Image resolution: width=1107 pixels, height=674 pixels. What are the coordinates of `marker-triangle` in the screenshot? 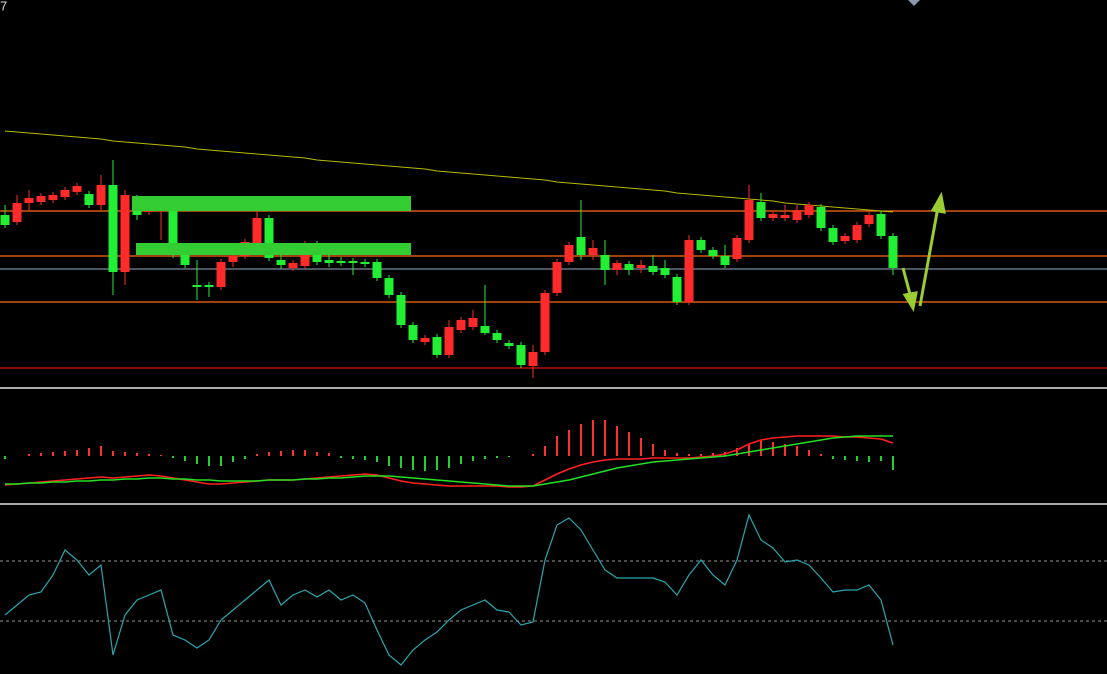 It's located at (914, 3).